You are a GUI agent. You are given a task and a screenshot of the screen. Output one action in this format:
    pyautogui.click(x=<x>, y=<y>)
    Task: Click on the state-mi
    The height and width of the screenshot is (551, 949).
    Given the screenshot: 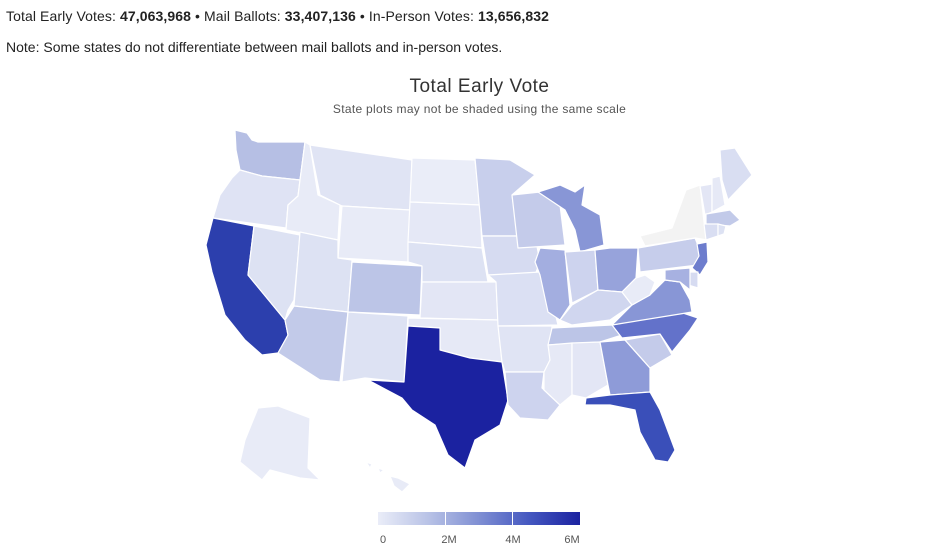 What is the action you would take?
    pyautogui.click(x=571, y=218)
    